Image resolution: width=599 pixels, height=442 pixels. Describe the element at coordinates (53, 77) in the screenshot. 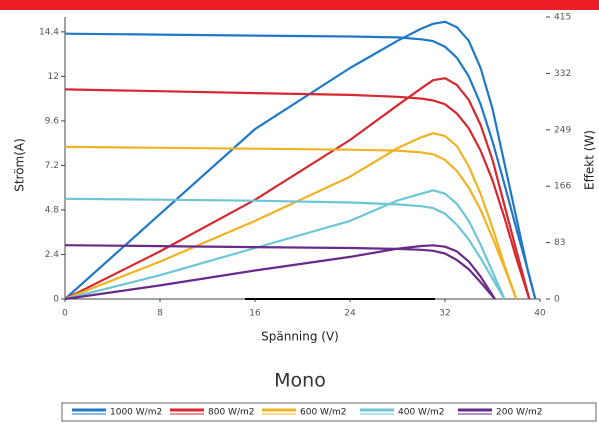

I see `y-tick-label: 12` at that location.